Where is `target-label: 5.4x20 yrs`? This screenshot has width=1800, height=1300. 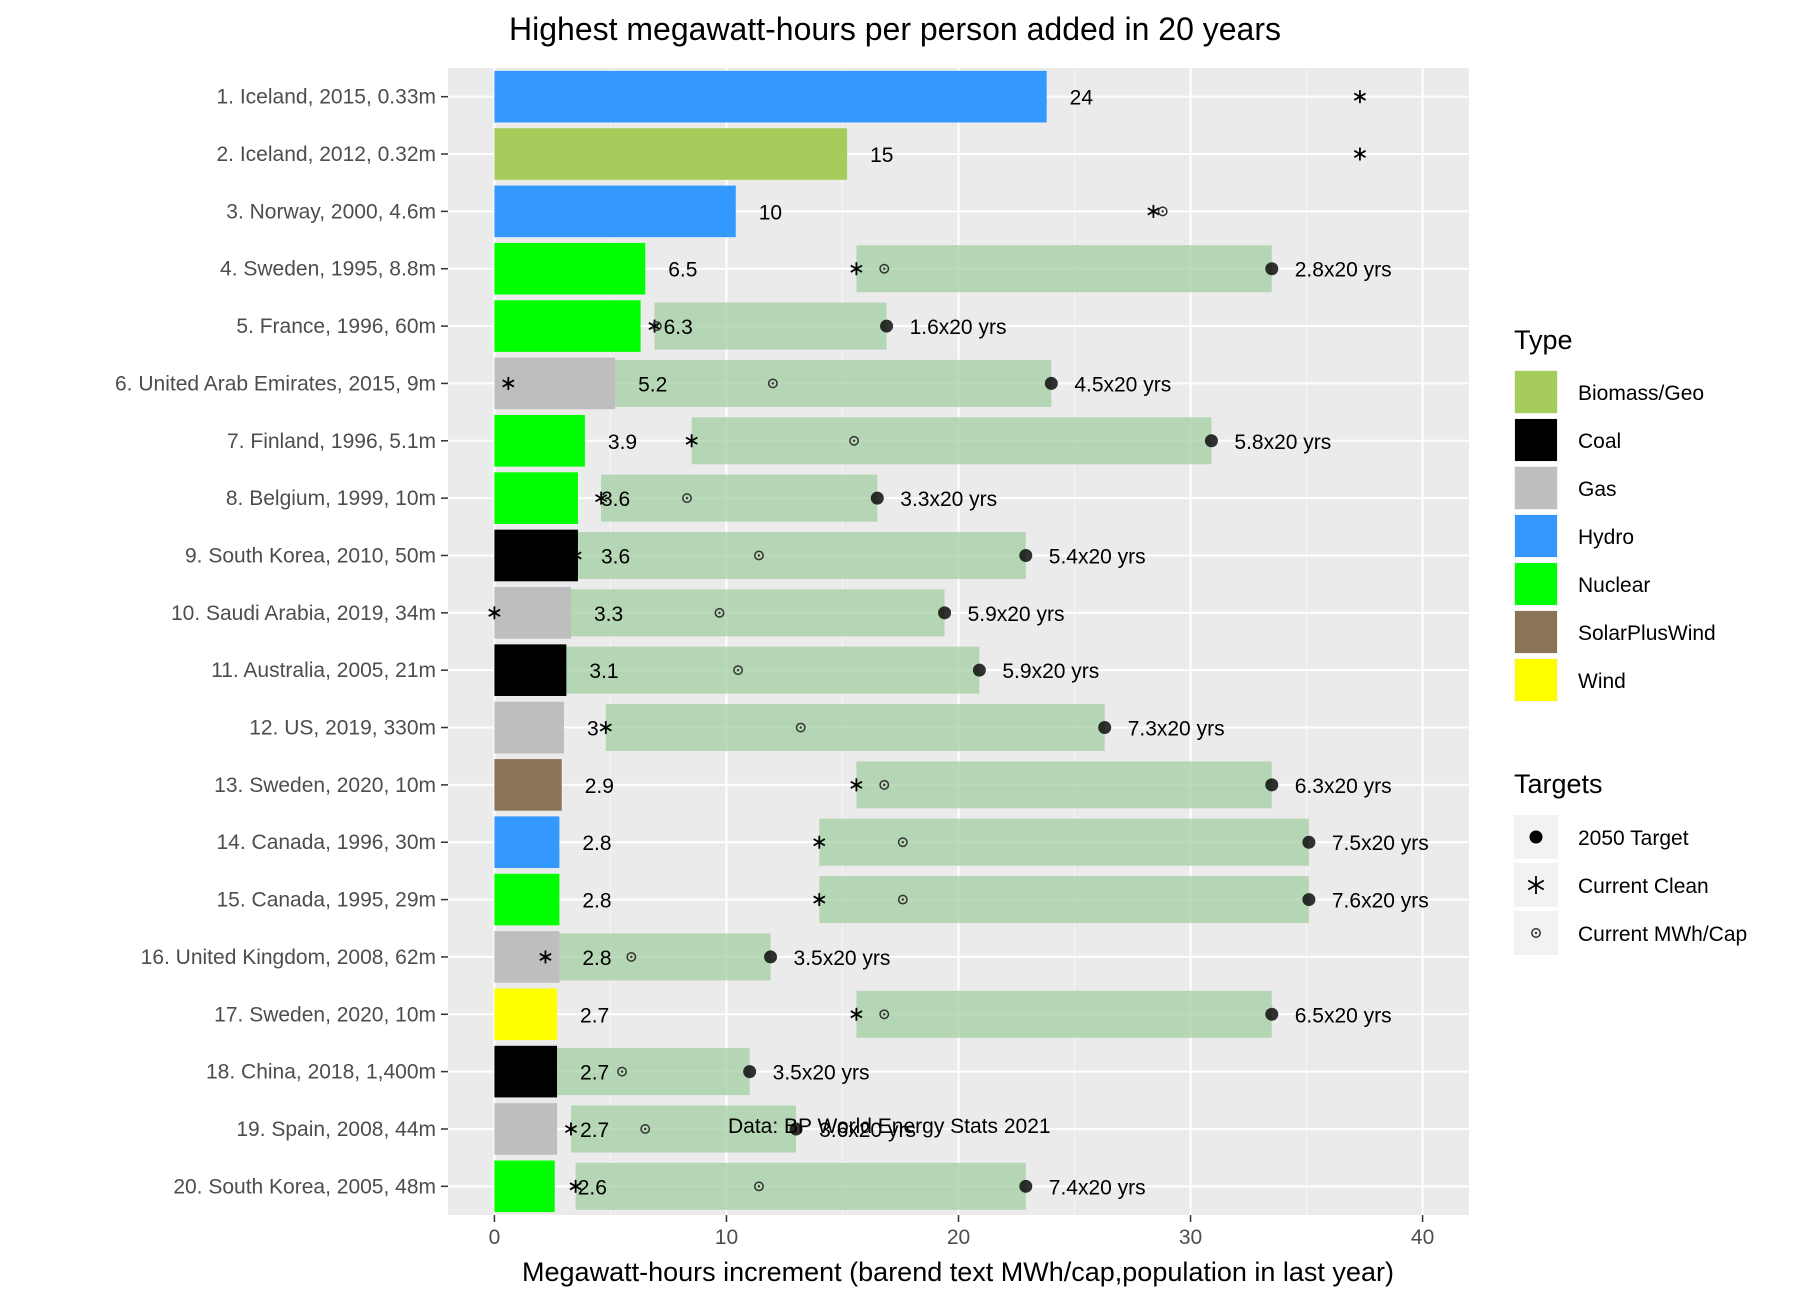 target-label: 5.4x20 yrs is located at coordinates (1097, 556).